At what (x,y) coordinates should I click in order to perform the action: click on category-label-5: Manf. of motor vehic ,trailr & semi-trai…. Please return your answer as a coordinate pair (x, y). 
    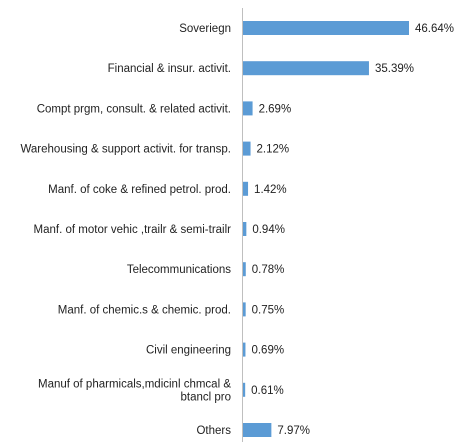
    Looking at the image, I should click on (133, 230).